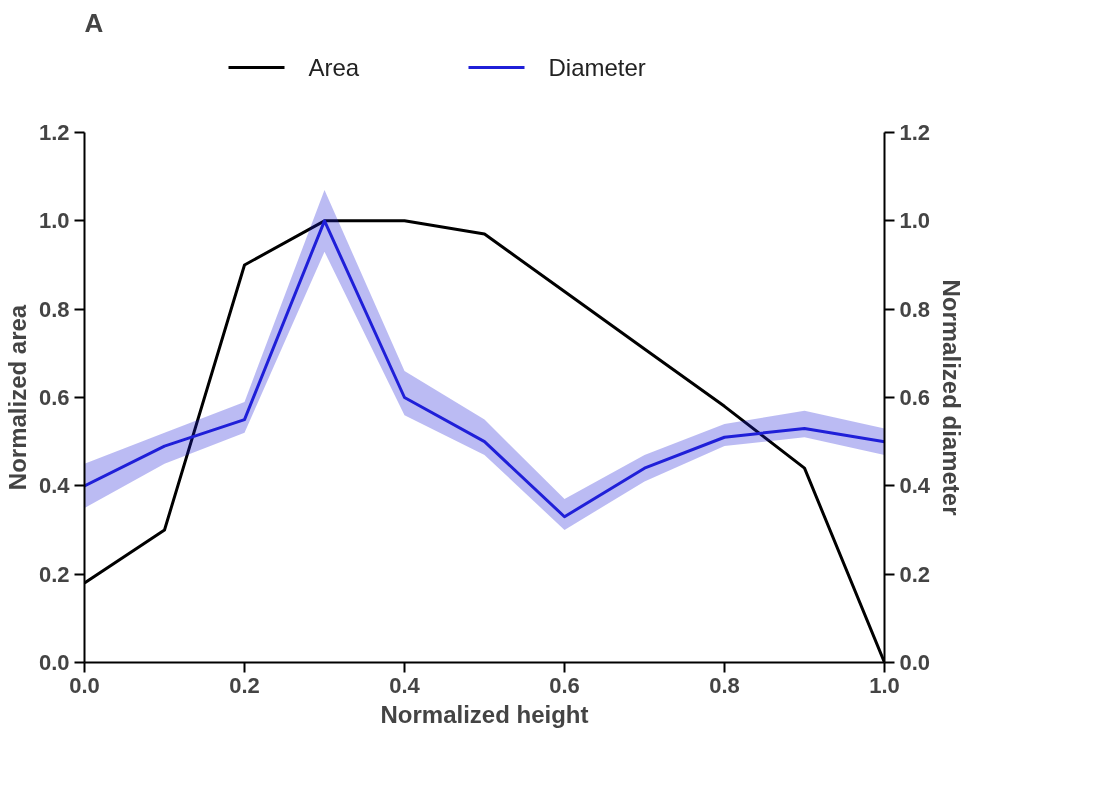 This screenshot has width=1096, height=785. What do you see at coordinates (54, 486) in the screenshot?
I see `y-tick-label: 0.4` at bounding box center [54, 486].